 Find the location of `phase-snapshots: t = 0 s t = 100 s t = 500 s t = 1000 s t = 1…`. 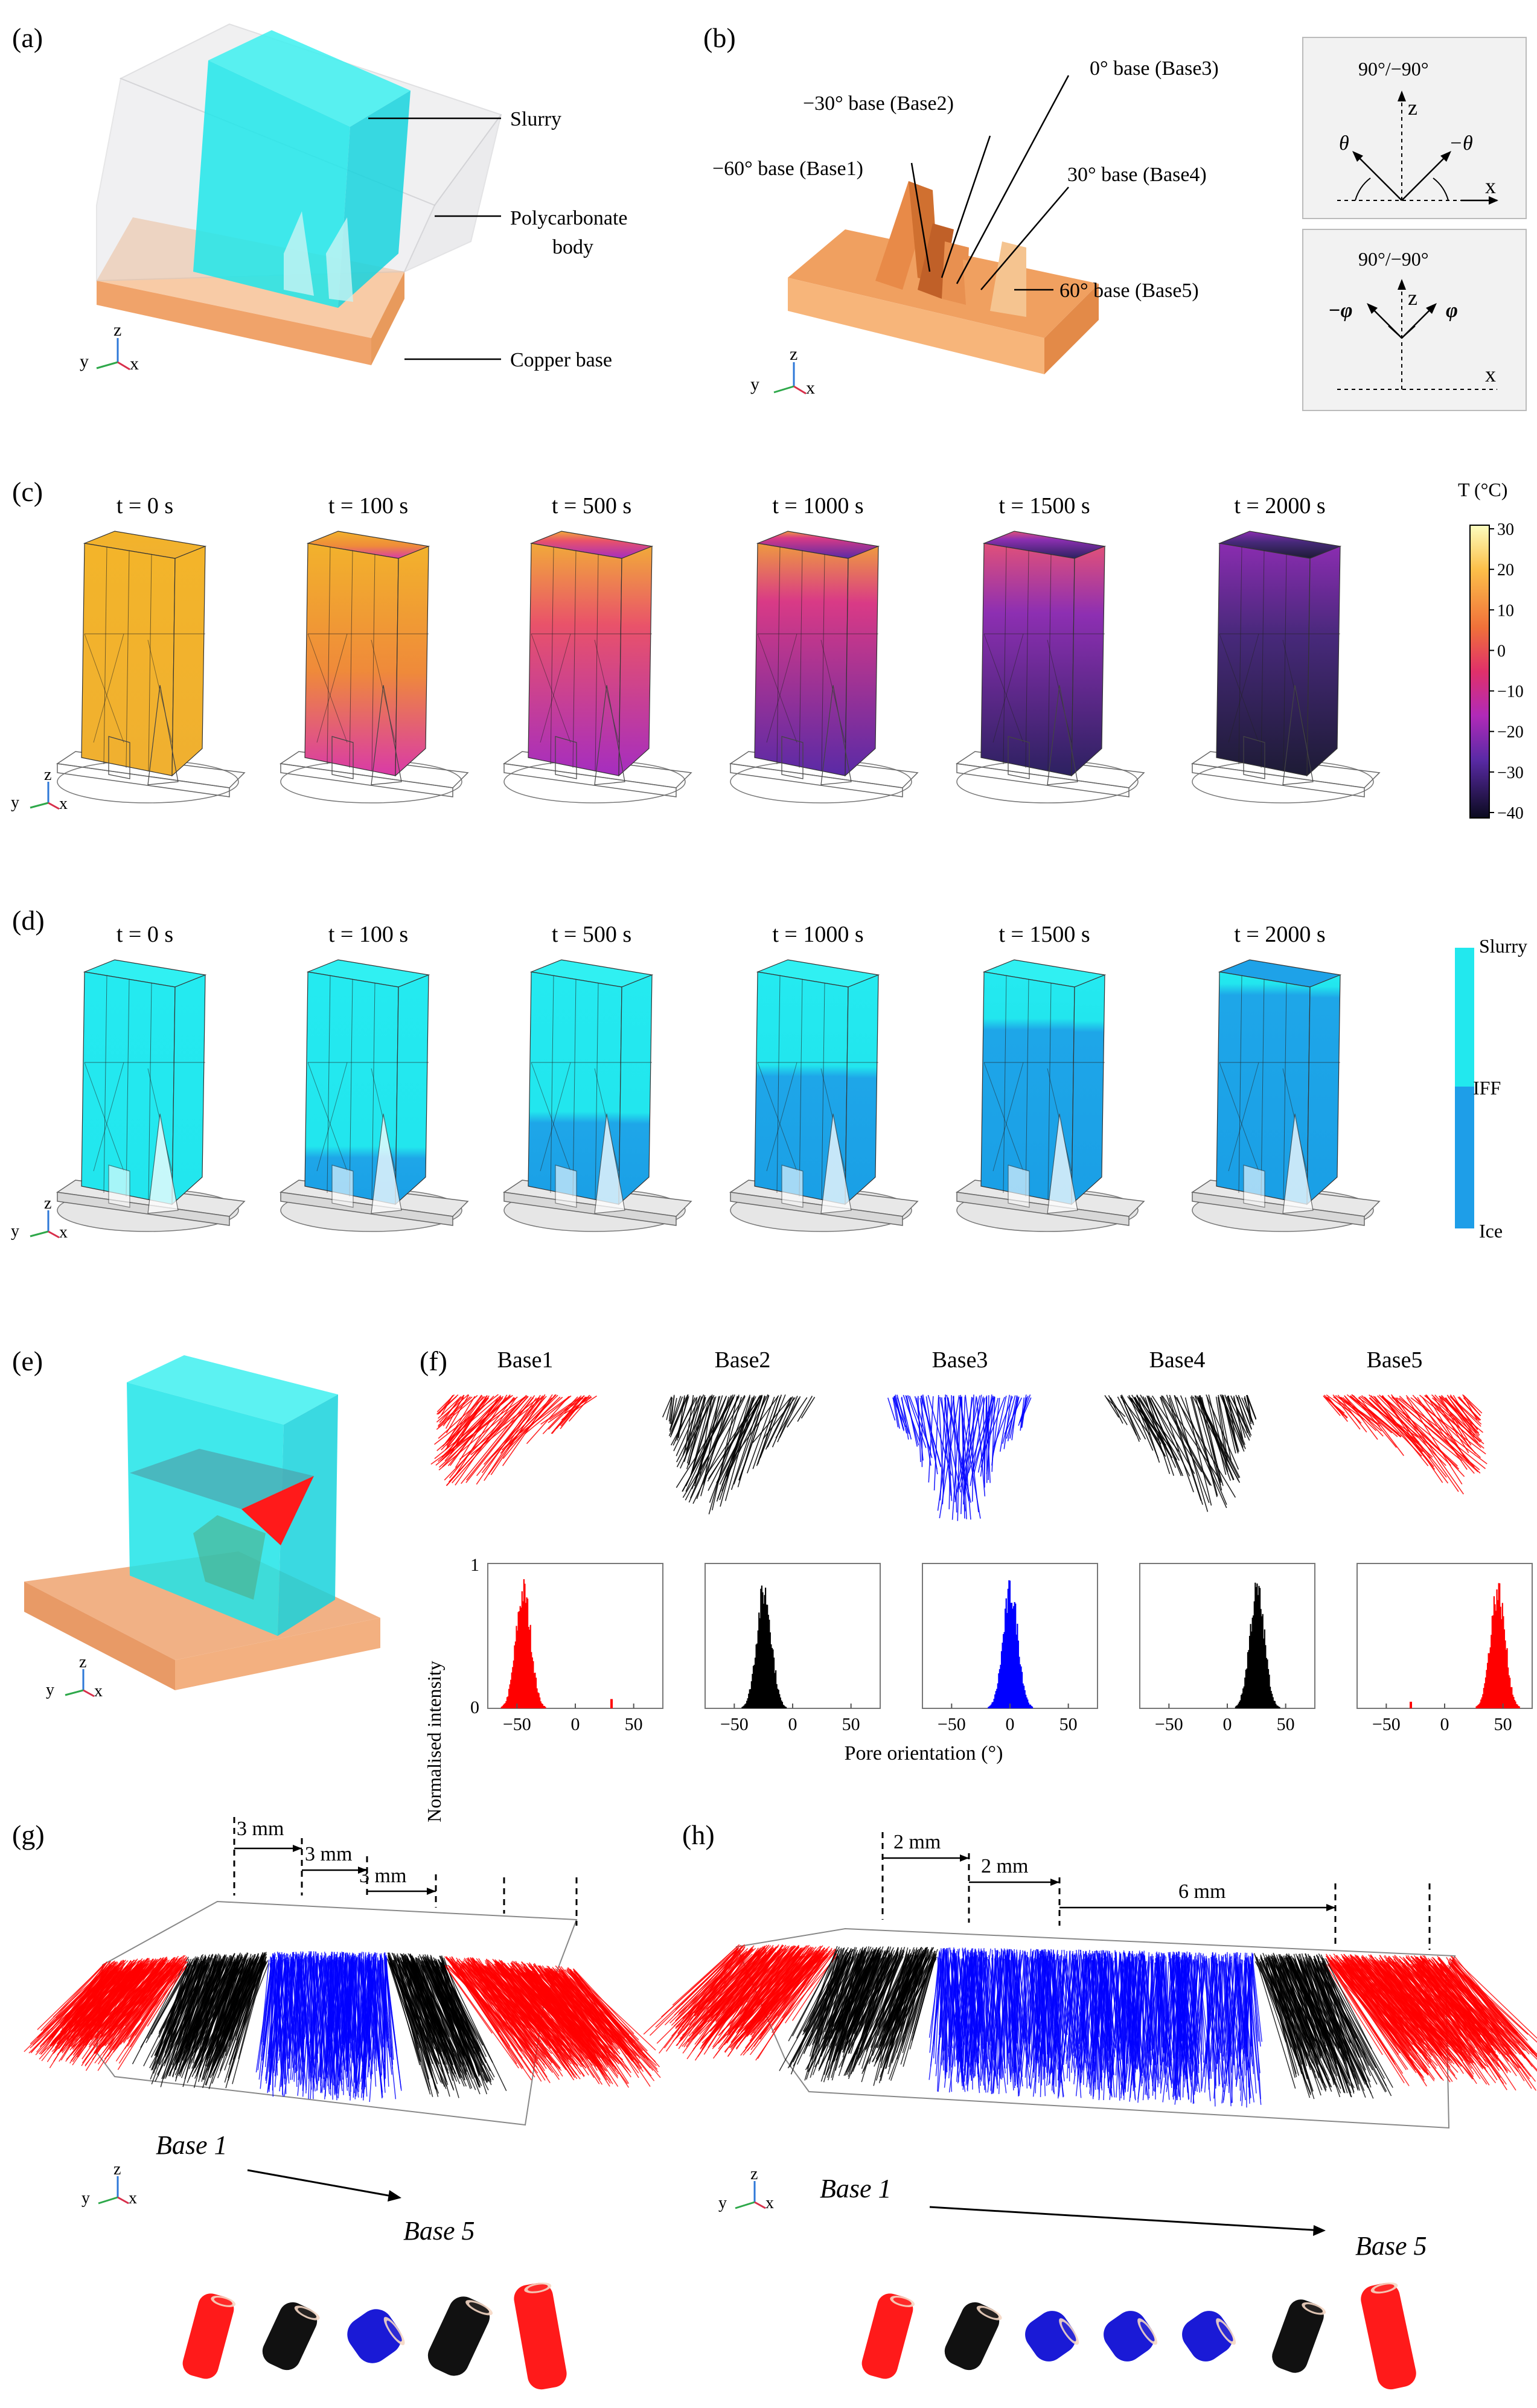

phase-snapshots: t = 0 s t = 100 s t = 500 s t = 1000 s t = 1… is located at coordinates (718, 1077).